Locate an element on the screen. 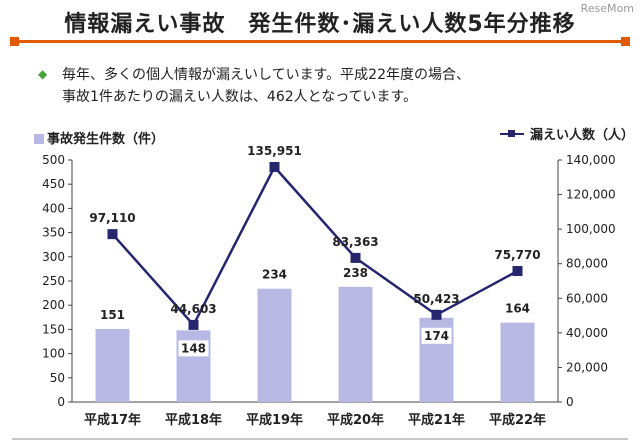  x-category-label: 平成18年 is located at coordinates (193, 420).